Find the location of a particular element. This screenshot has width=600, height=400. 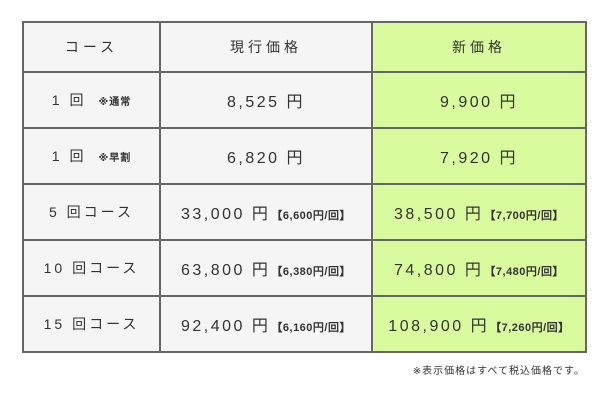

current-price-cell: 63,800 円【6,380円/回】 is located at coordinates (266, 268).